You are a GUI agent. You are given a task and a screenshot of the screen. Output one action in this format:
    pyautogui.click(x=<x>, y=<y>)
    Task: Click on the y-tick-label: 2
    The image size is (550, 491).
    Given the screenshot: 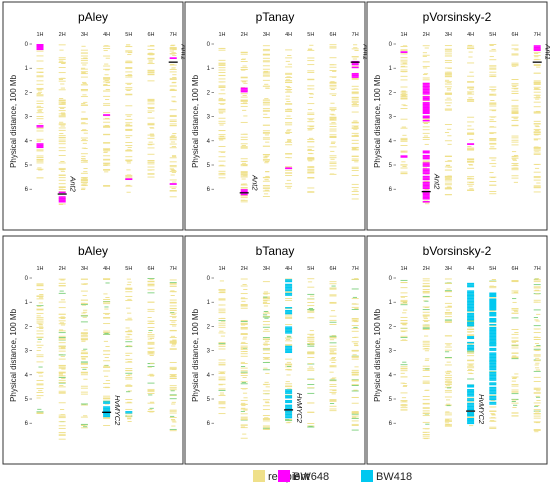 What is the action you would take?
    pyautogui.click(x=391, y=327)
    